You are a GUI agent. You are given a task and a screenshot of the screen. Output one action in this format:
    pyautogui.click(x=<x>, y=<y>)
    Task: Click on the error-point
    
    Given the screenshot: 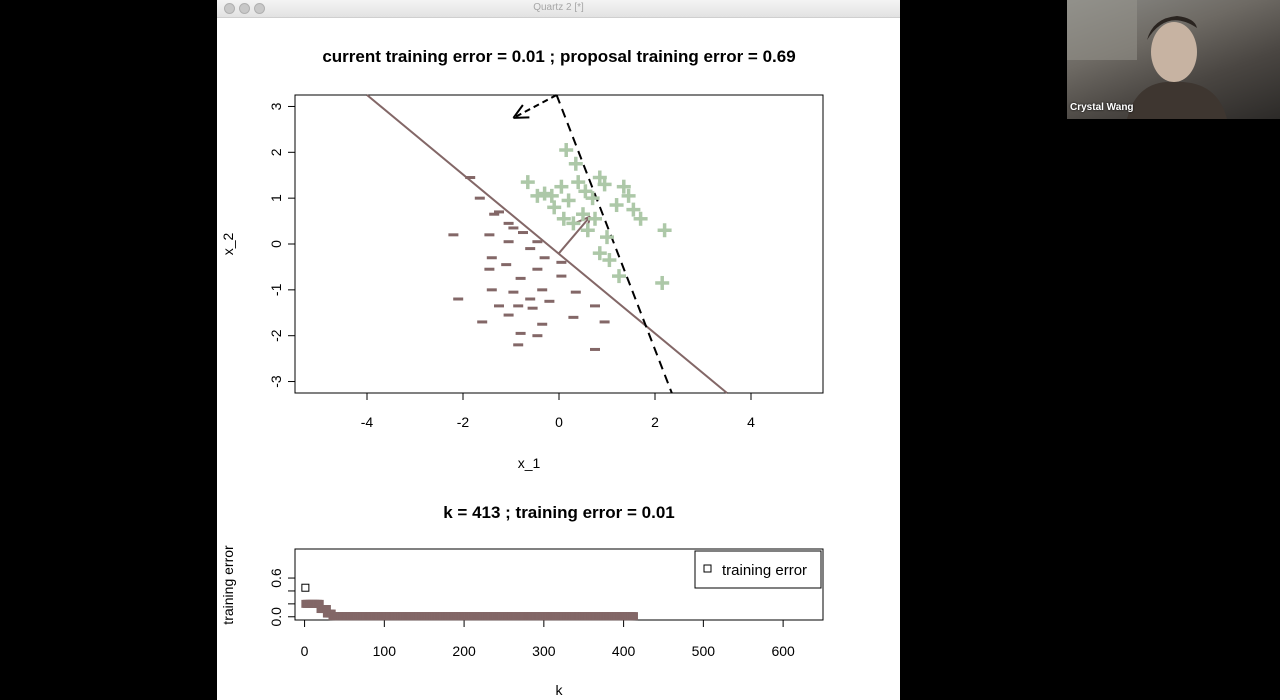 What is the action you would take?
    pyautogui.click(x=633, y=616)
    